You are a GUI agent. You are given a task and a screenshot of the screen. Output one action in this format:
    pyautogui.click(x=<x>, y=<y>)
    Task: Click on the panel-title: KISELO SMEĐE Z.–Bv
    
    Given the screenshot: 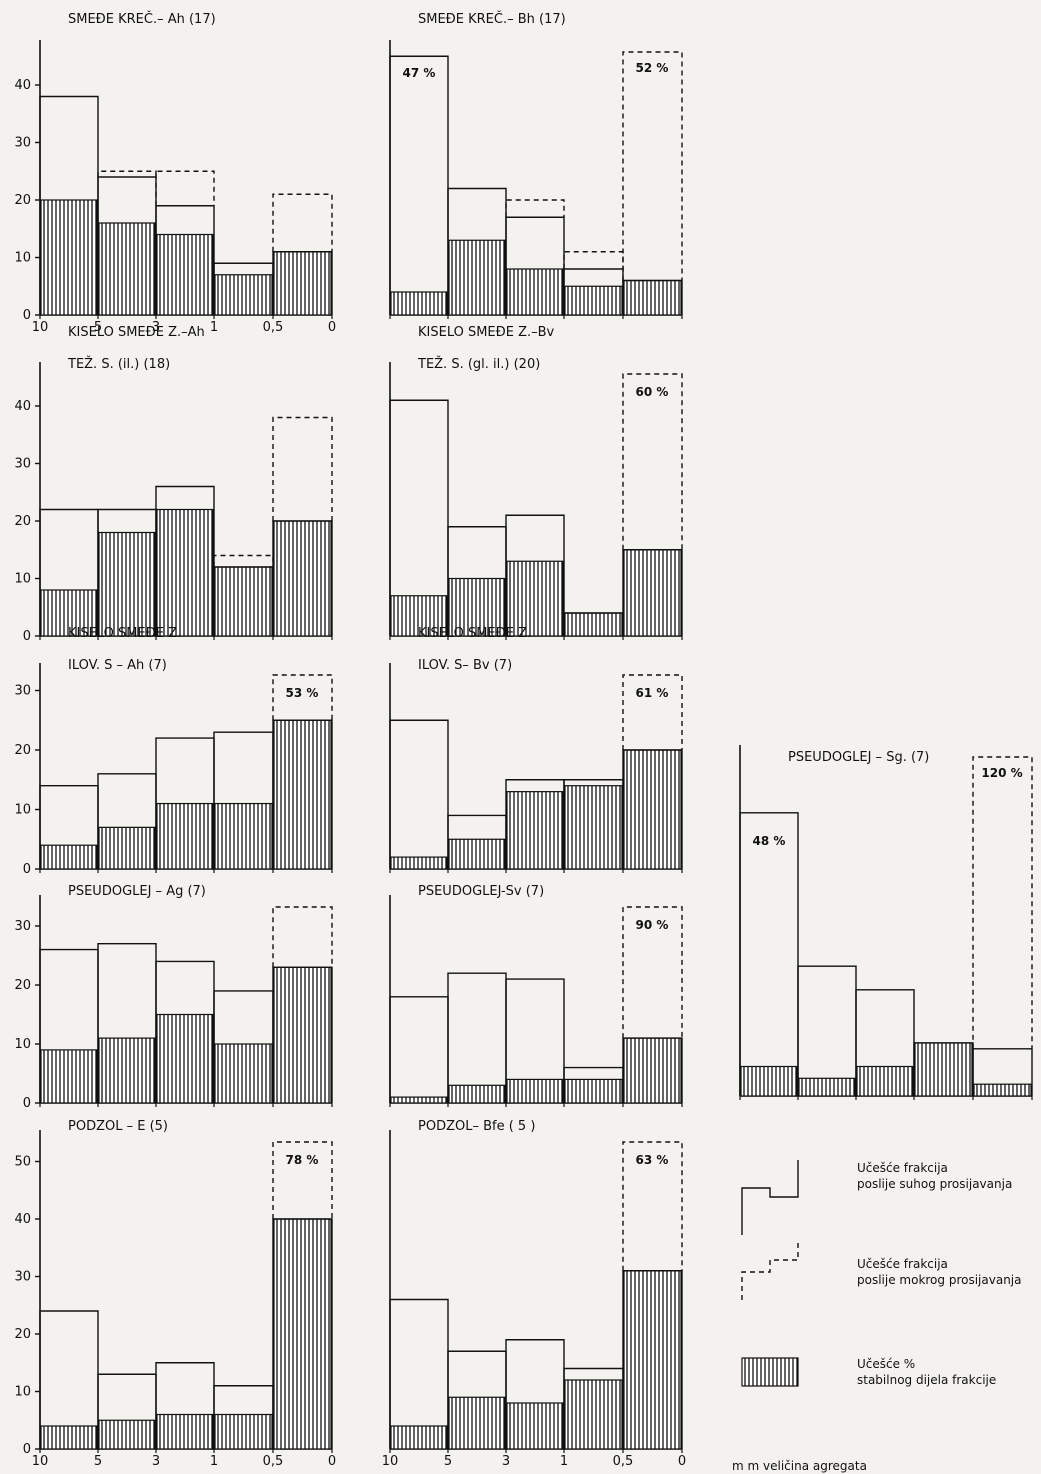 What is the action you would take?
    pyautogui.click(x=486, y=332)
    